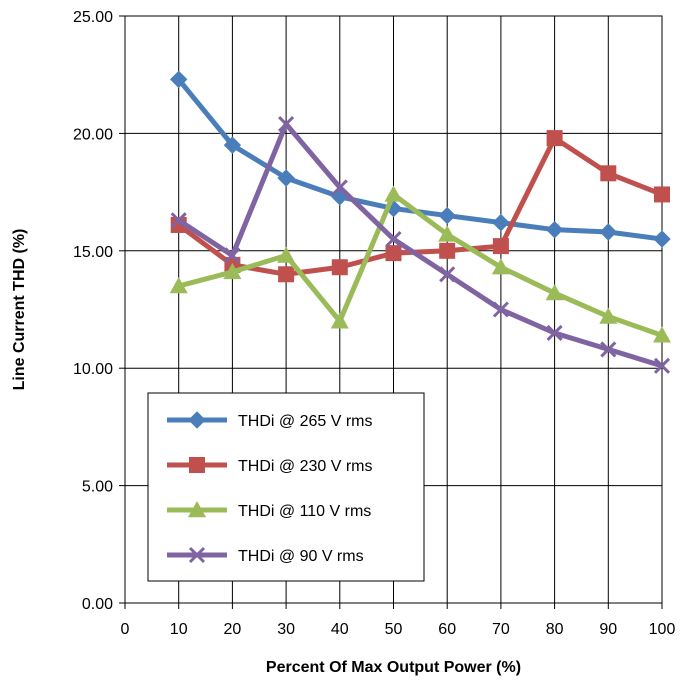 This screenshot has height=685, width=680. Describe the element at coordinates (93, 252) in the screenshot. I see `y-tick-label: 15.00` at that location.